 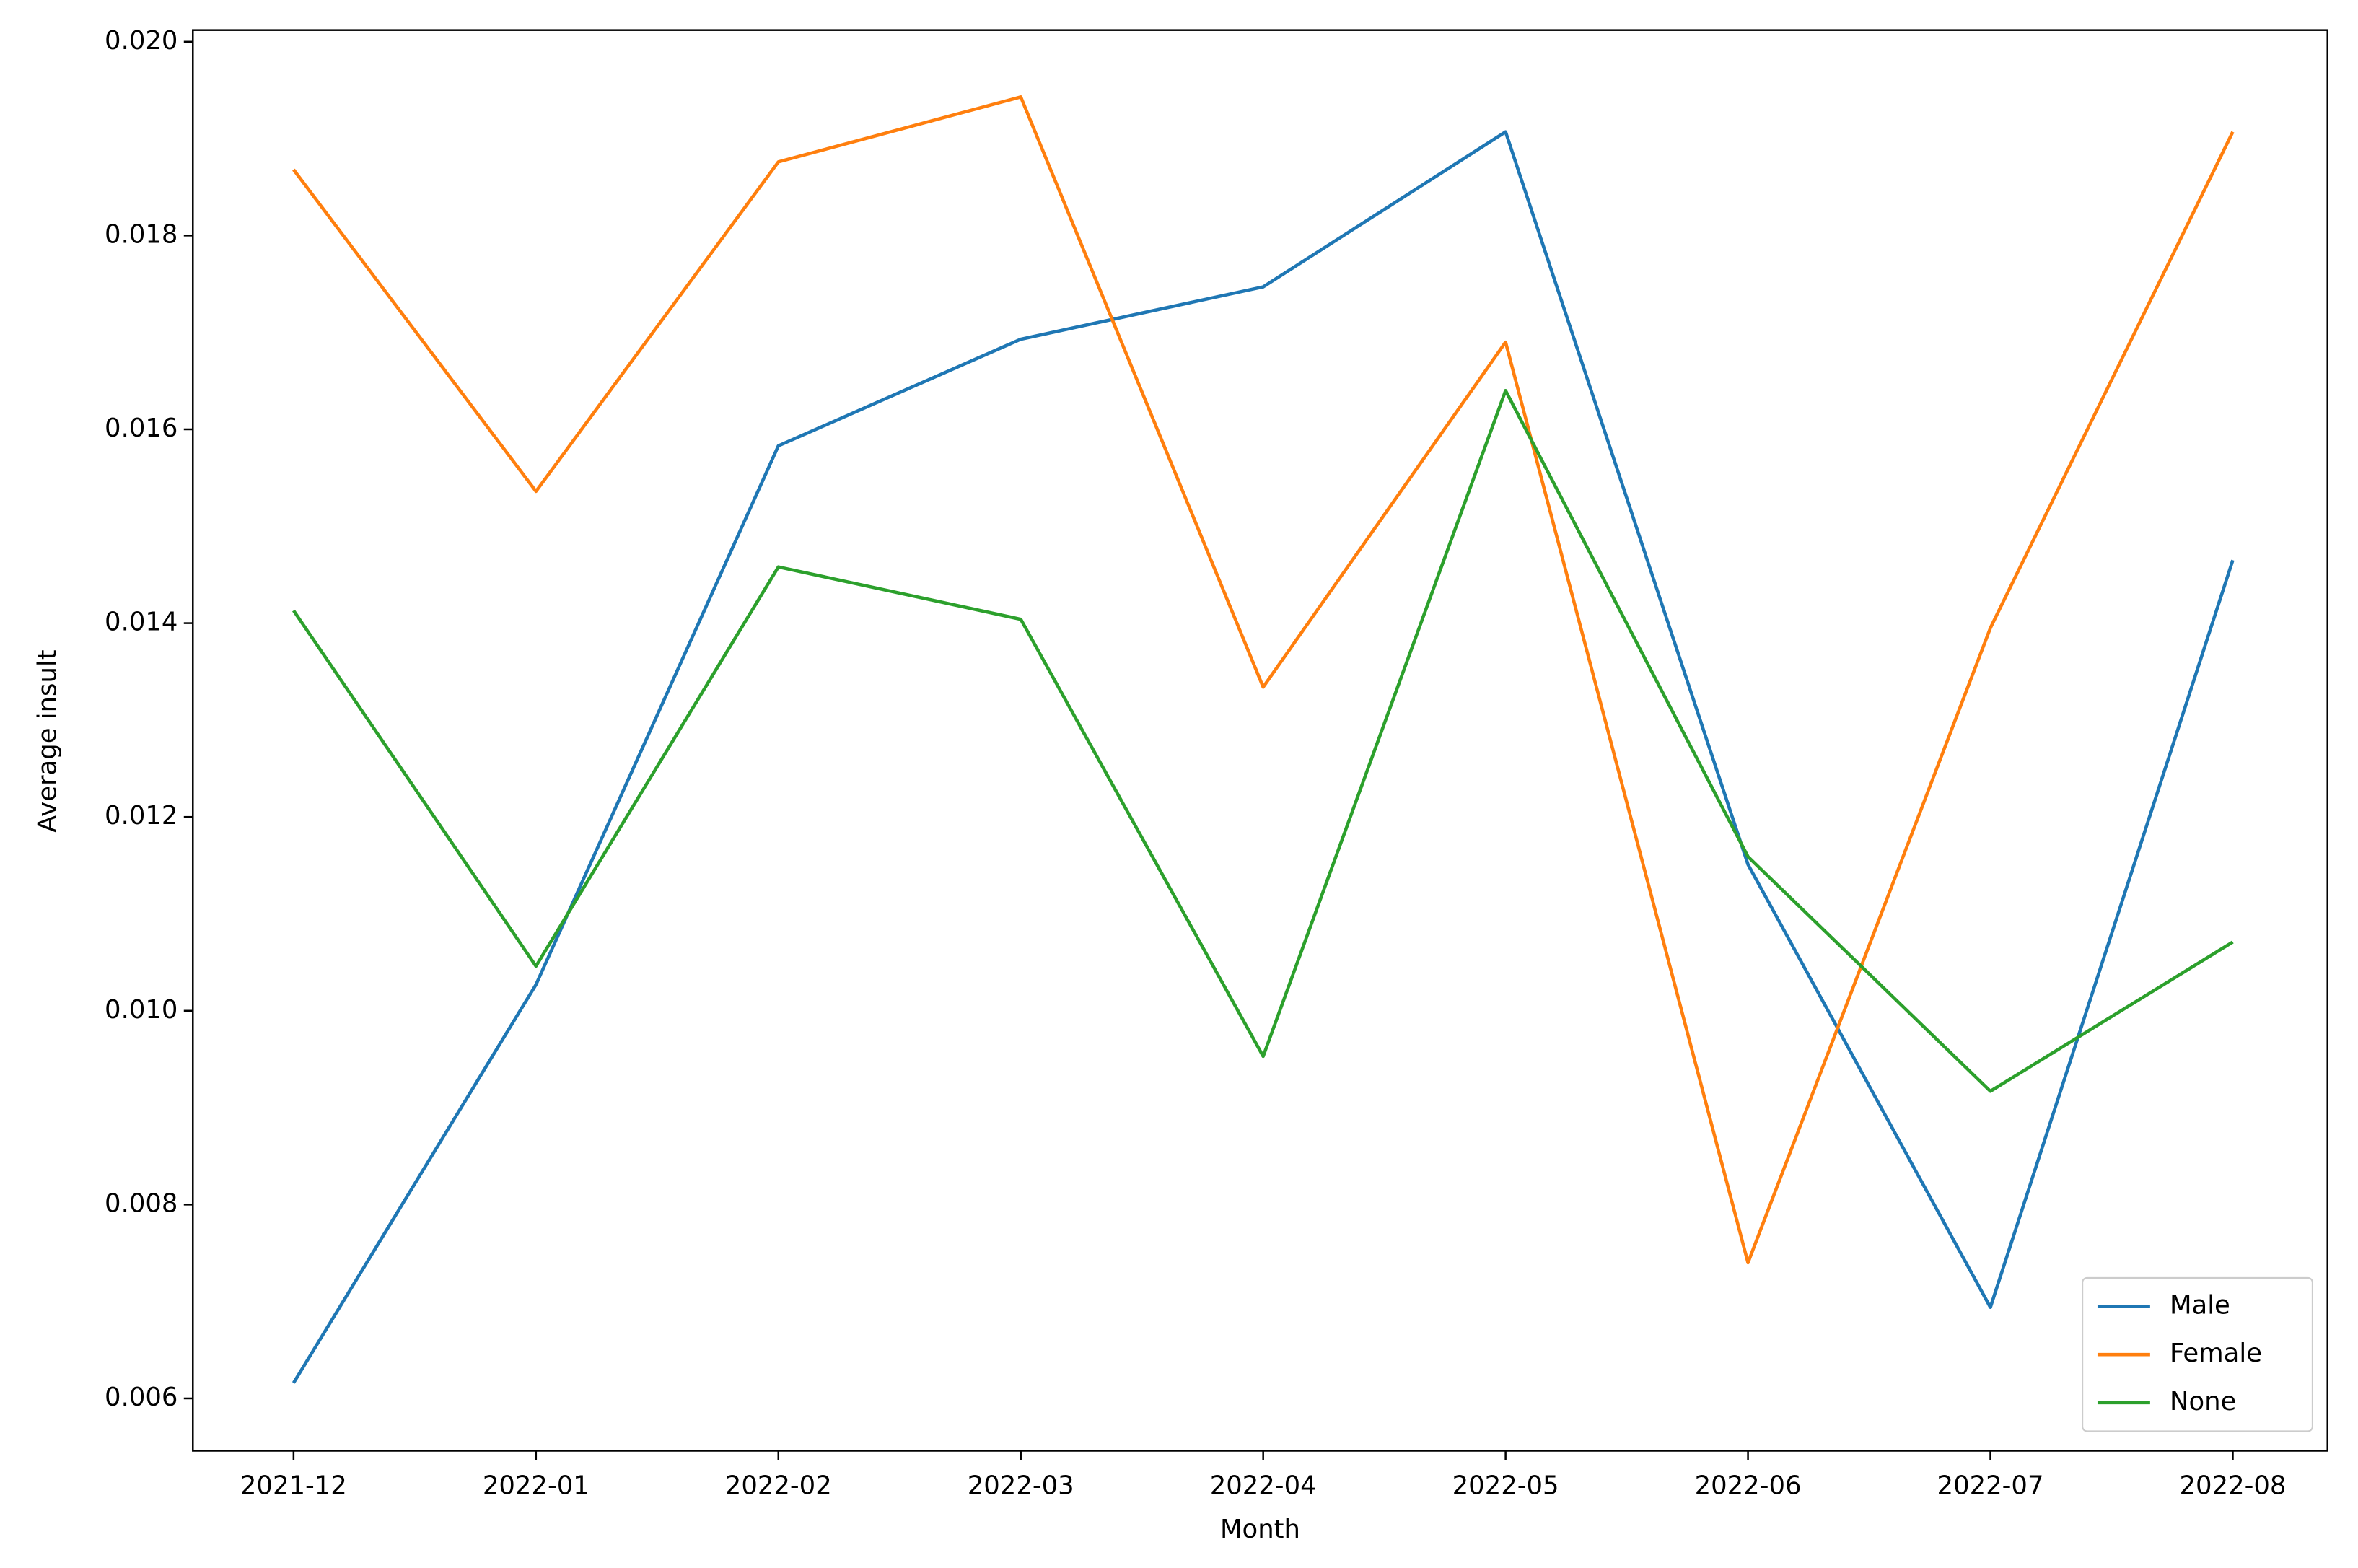 I want to click on y-tick-label: 0.018, so click(x=141, y=234).